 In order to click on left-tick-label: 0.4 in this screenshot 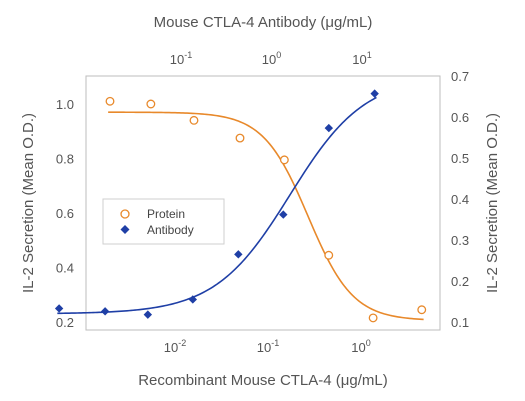, I will do `click(65, 268)`.